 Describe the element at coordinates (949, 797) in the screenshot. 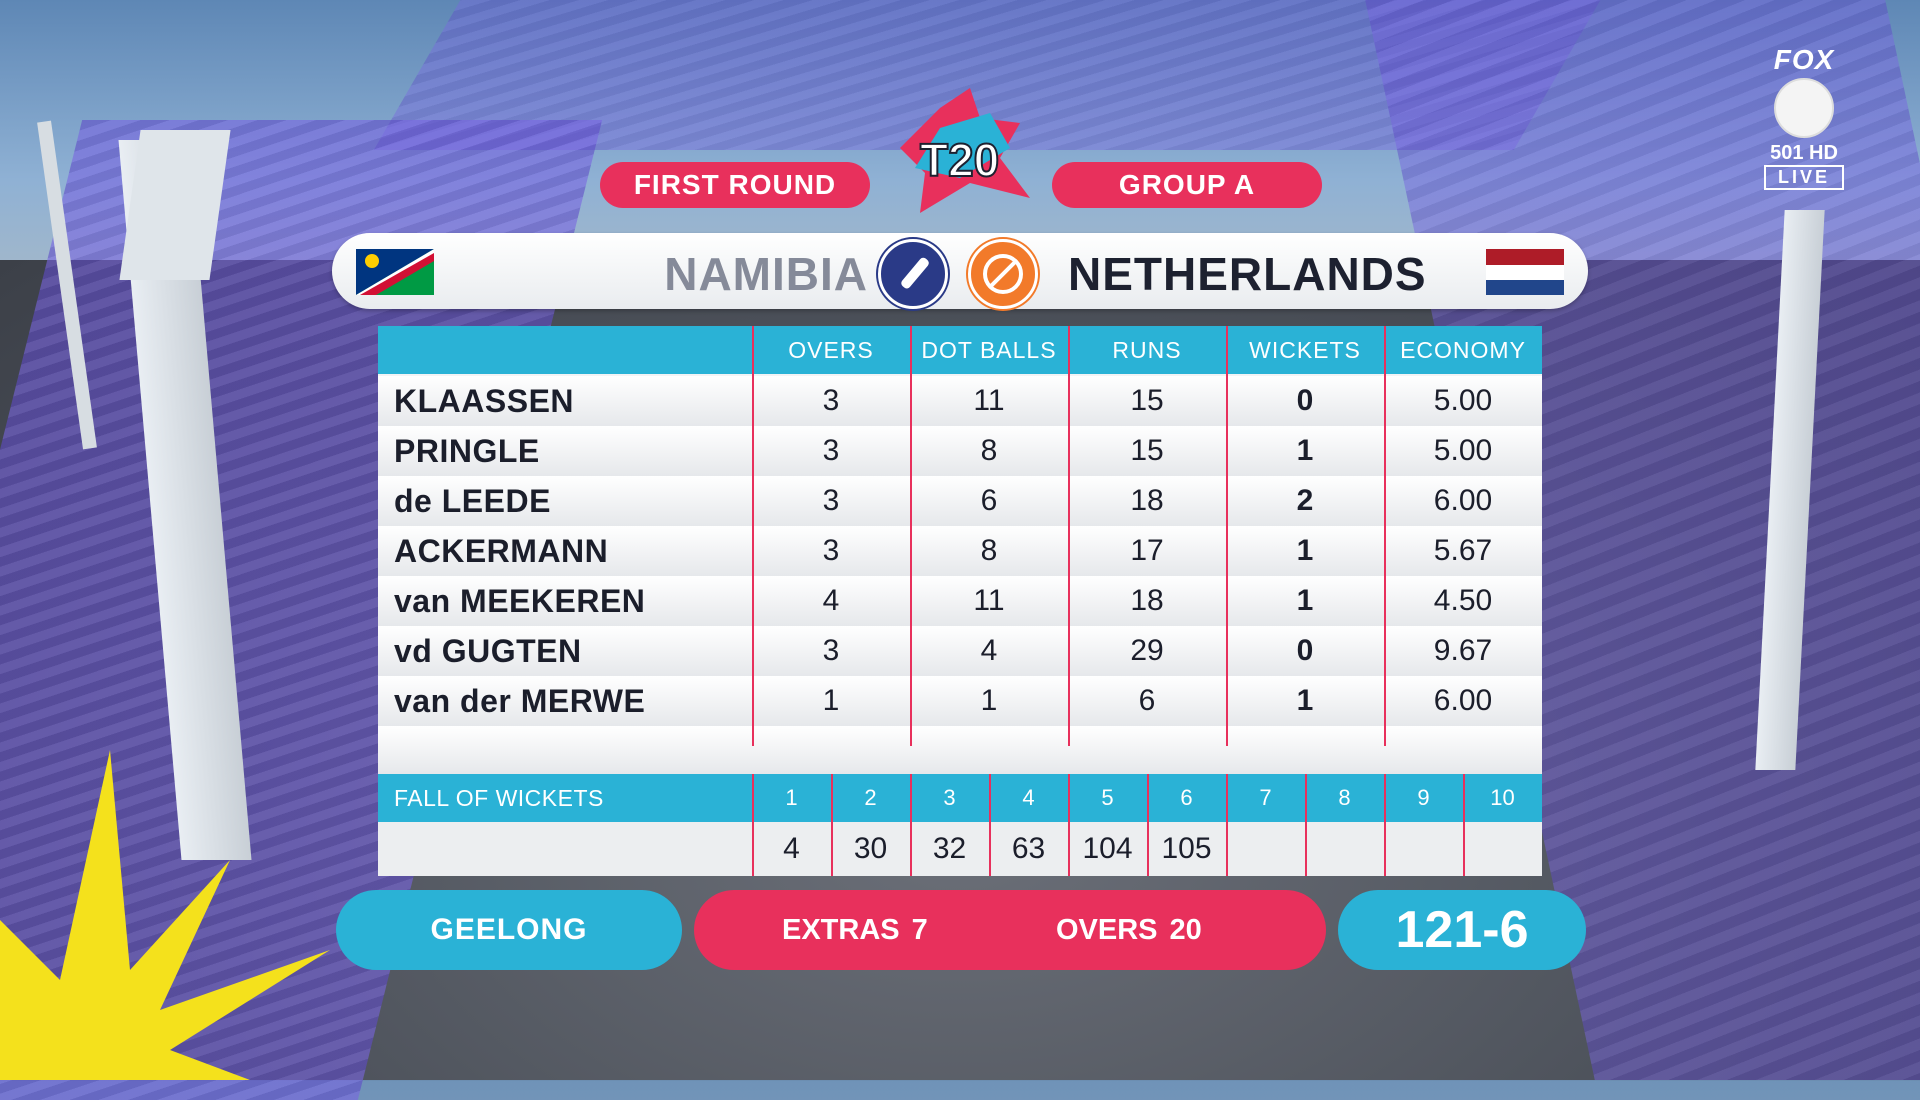

I see `wicket-number: 3` at that location.